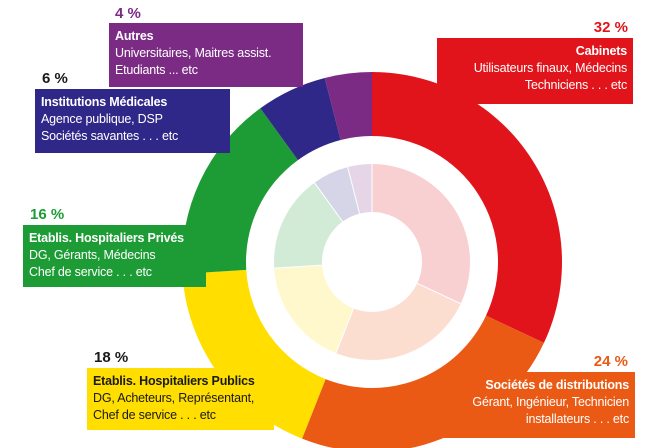 This screenshot has width=659, height=448. Describe the element at coordinates (156, 70) in the screenshot. I see `line-autres-2: Etudiants ... etc` at that location.